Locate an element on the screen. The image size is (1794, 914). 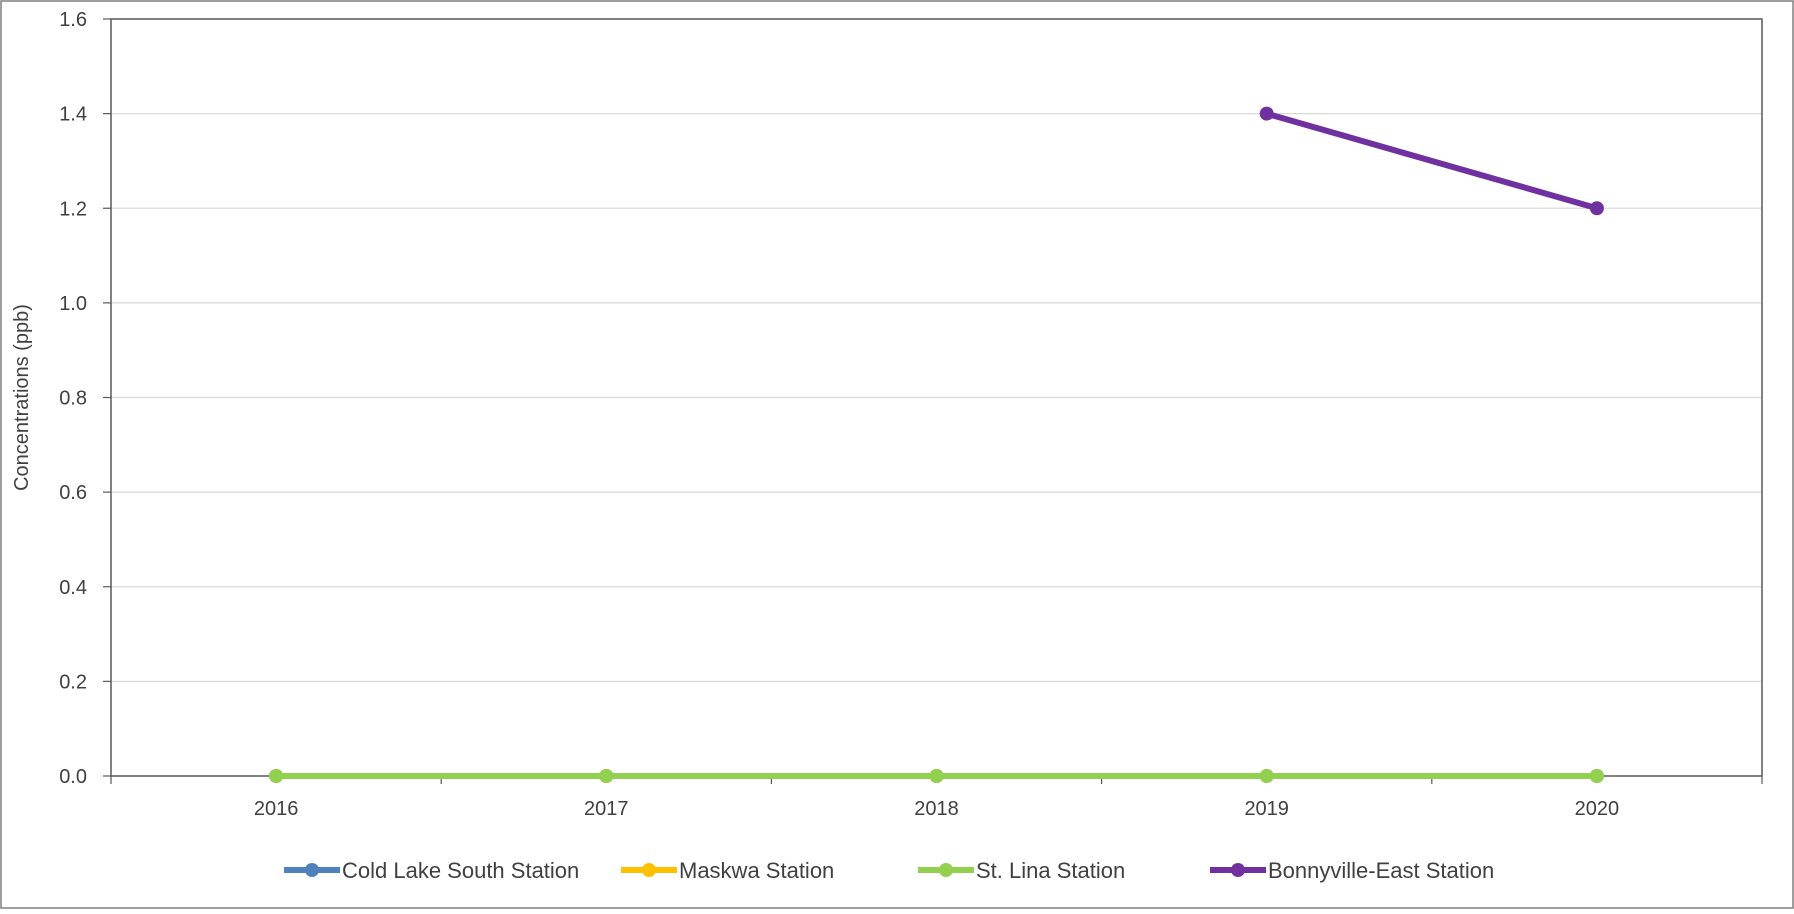
y-tick-label: 0.4 is located at coordinates (73, 588).